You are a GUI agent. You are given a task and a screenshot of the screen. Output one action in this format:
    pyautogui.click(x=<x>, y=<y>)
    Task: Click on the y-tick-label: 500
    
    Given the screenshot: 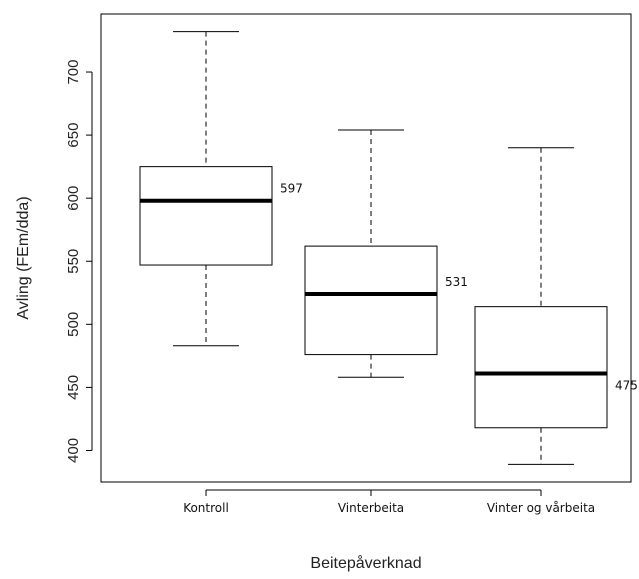 What is the action you would take?
    pyautogui.click(x=73, y=324)
    